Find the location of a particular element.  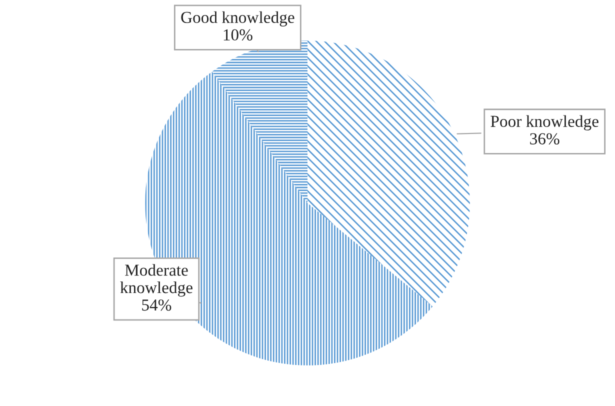

slice-label: Moderate knowledge 54% is located at coordinates (156, 287).